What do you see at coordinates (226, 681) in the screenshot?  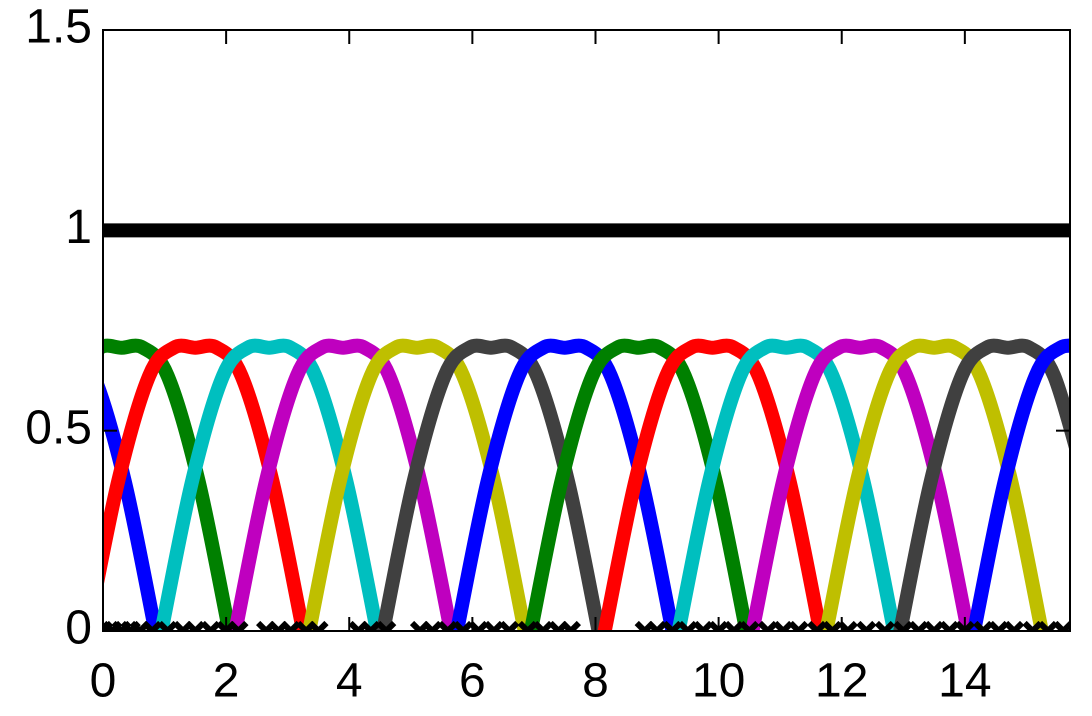 I see `x-tick-label: 2` at bounding box center [226, 681].